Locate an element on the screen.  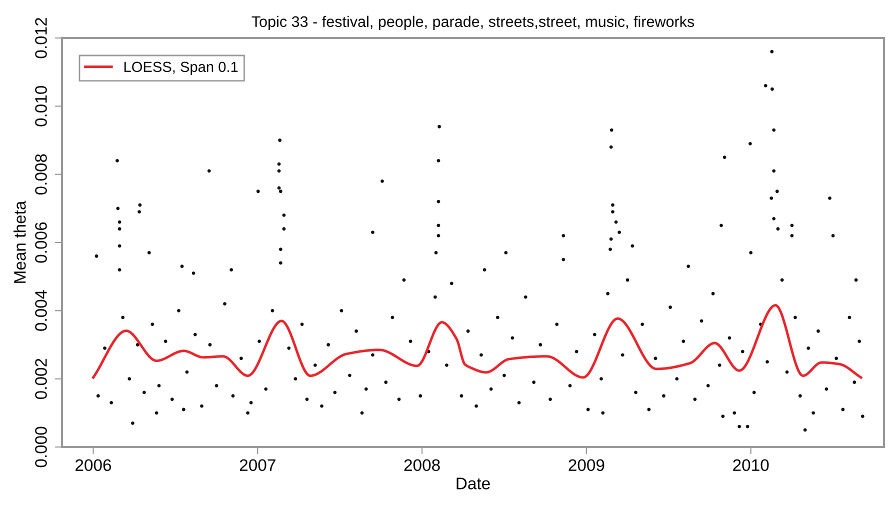
x-tick-label: 2008 is located at coordinates (422, 465).